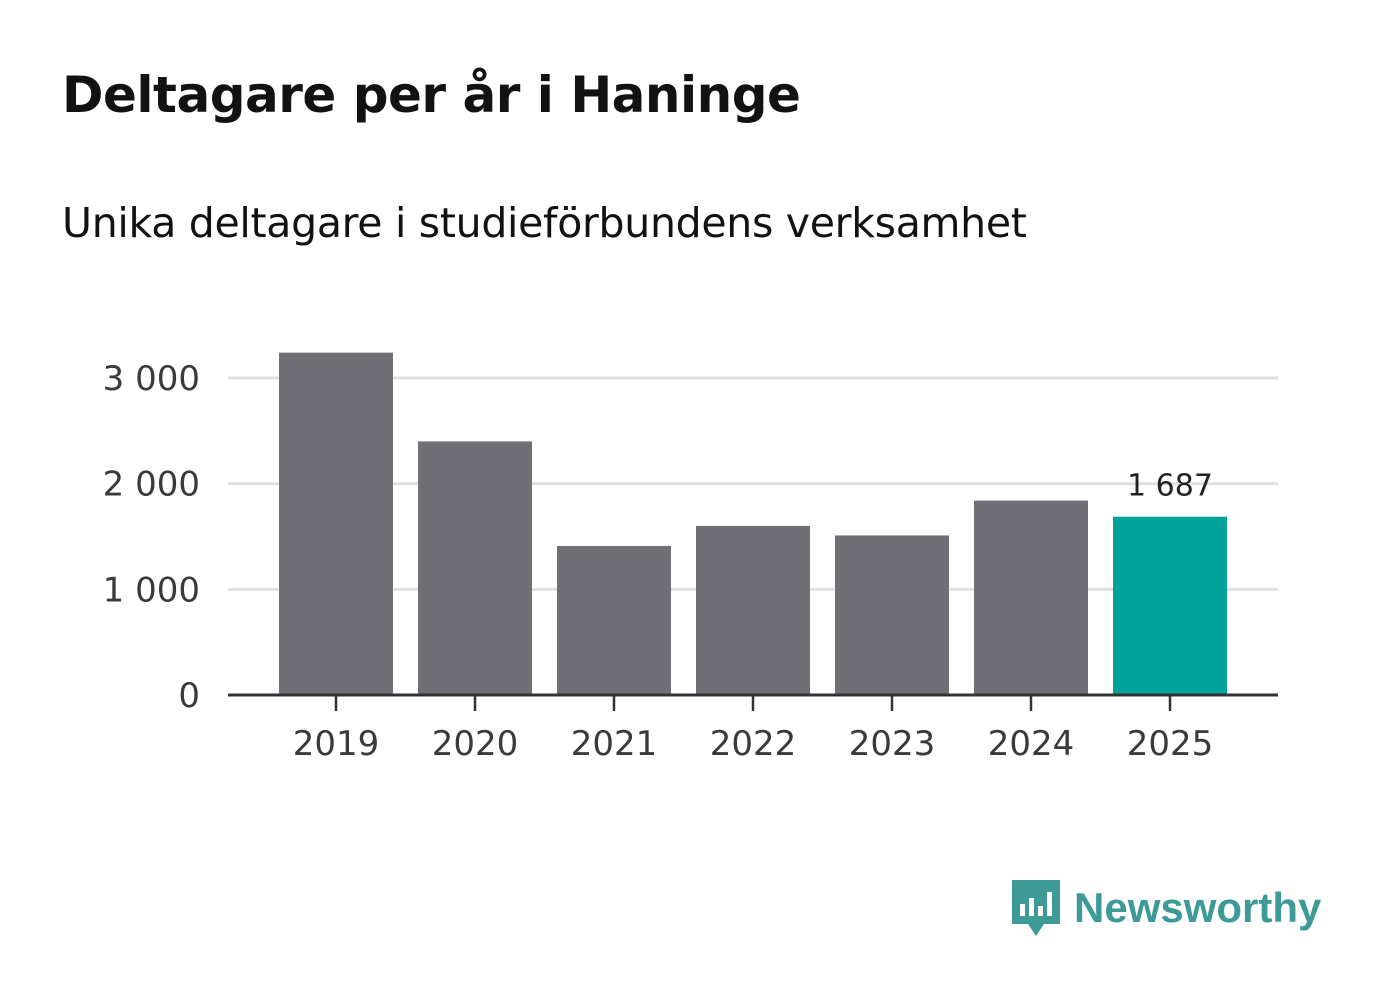 The image size is (1382, 999). What do you see at coordinates (1036, 908) in the screenshot?
I see `newsworthy-logo-icon` at bounding box center [1036, 908].